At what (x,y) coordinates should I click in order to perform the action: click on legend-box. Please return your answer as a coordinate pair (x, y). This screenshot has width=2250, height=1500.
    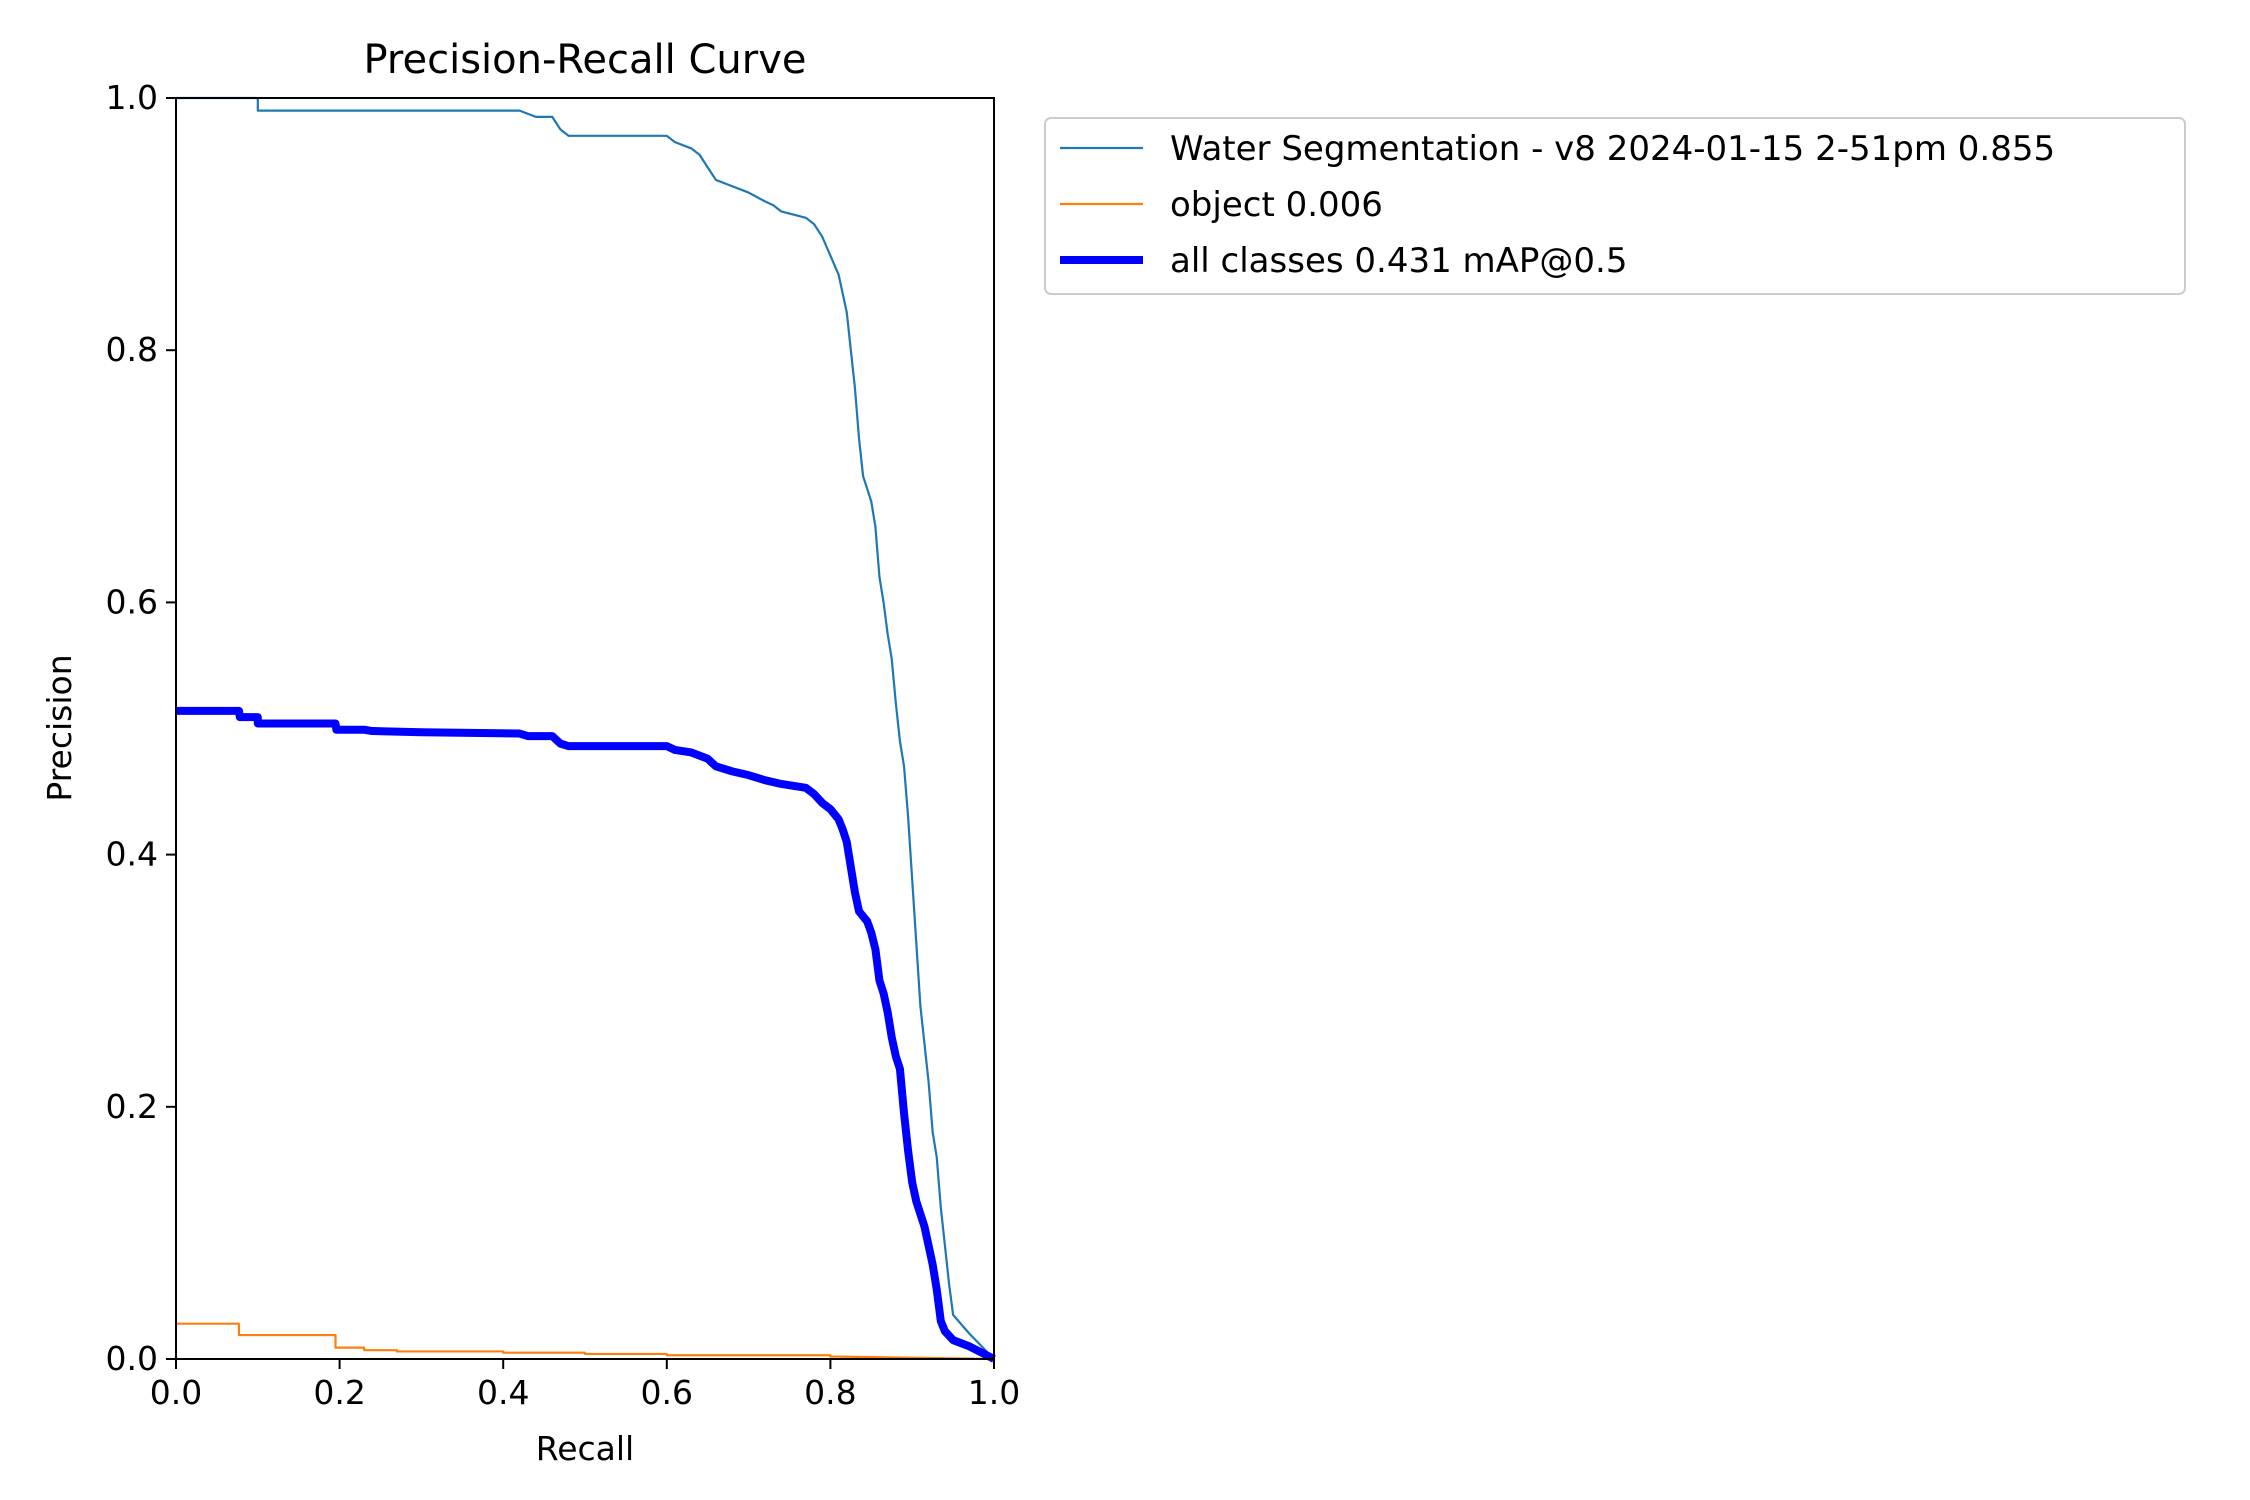
    Looking at the image, I should click on (1615, 206).